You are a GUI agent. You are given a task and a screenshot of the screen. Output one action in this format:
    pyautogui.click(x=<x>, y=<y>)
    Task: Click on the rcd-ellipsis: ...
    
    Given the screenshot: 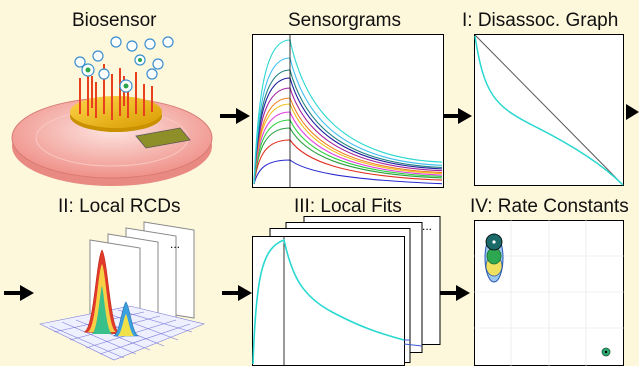 What is the action you would take?
    pyautogui.click(x=175, y=244)
    